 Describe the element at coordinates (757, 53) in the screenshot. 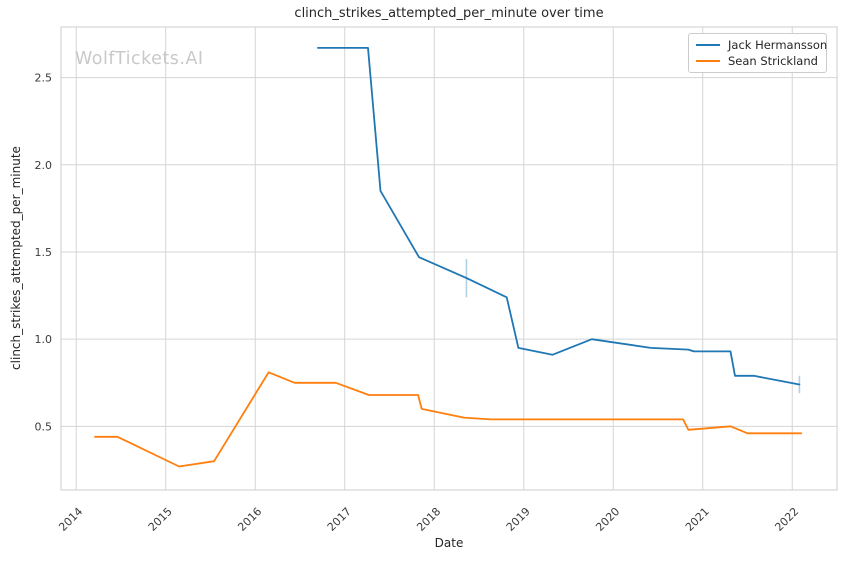

I see `legend: Jack Hermansson Sean Strickland` at that location.